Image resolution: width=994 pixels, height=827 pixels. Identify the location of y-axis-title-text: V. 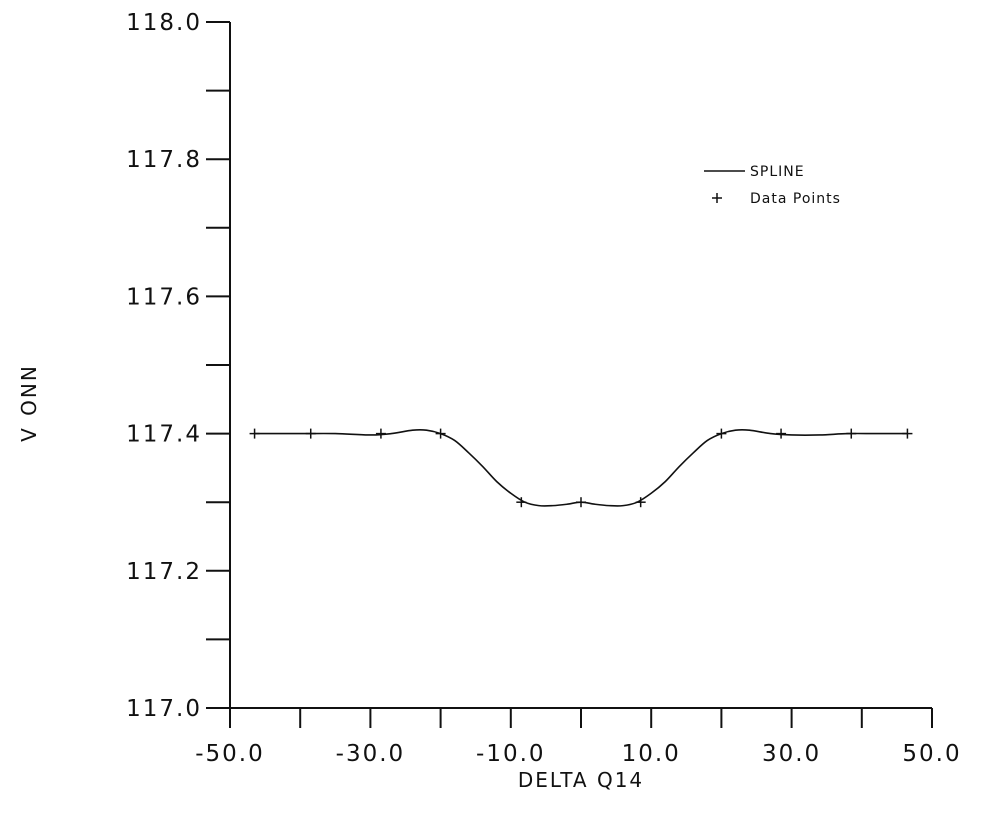
(29, 434).